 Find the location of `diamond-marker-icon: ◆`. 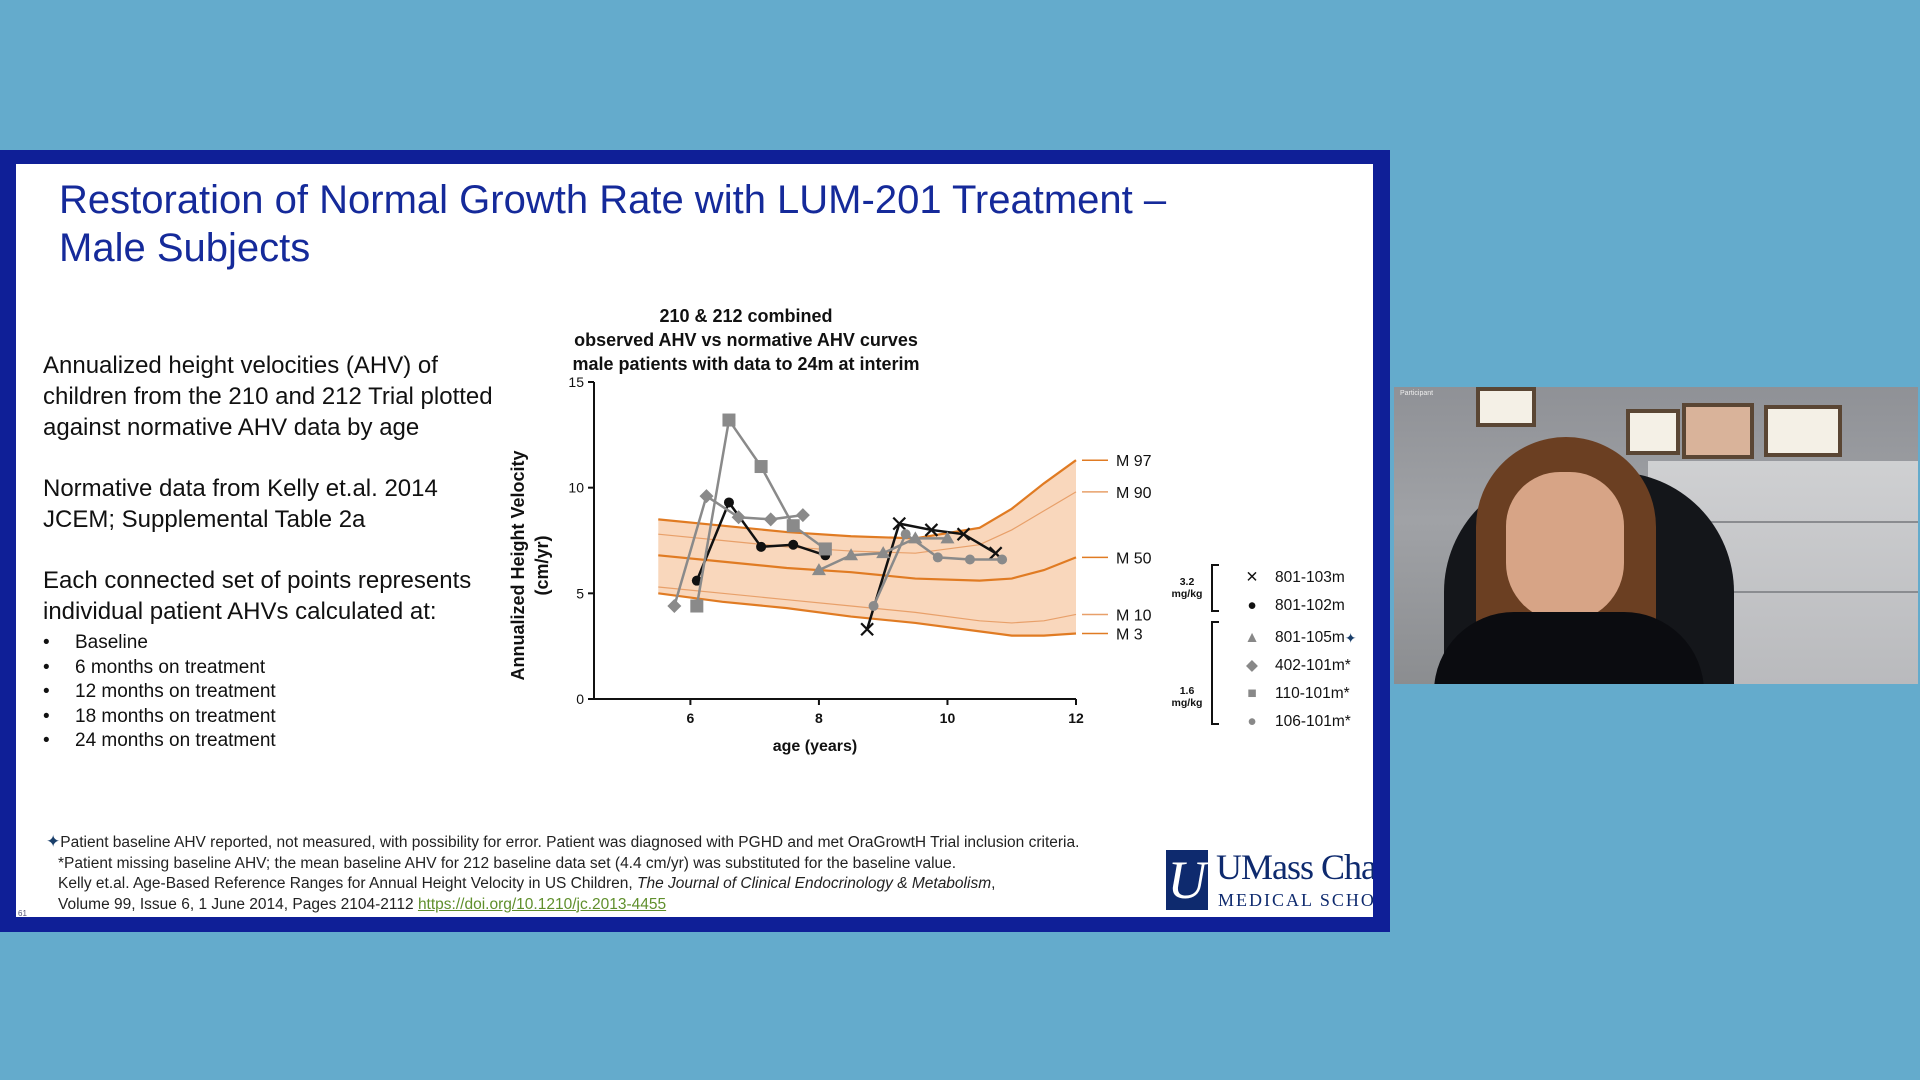

diamond-marker-icon: ◆ is located at coordinates (1252, 665).